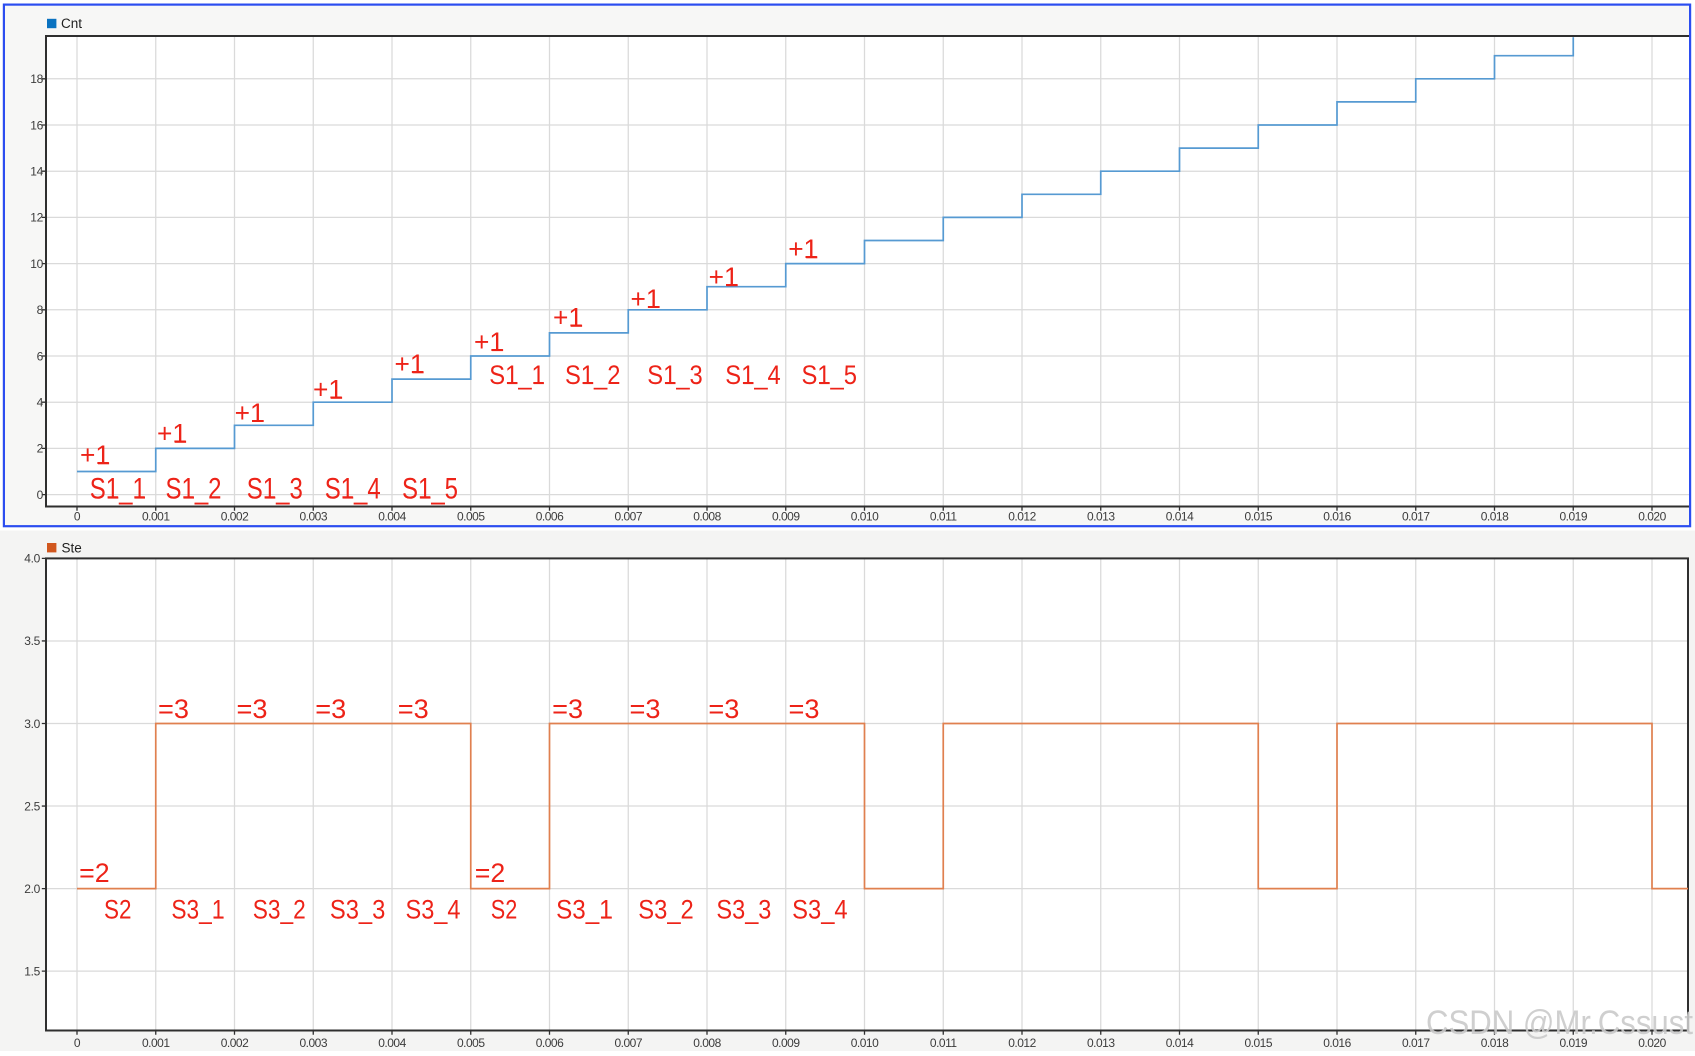 The width and height of the screenshot is (1695, 1056). Describe the element at coordinates (32, 559) in the screenshot. I see `svg-text: 4.0` at that location.